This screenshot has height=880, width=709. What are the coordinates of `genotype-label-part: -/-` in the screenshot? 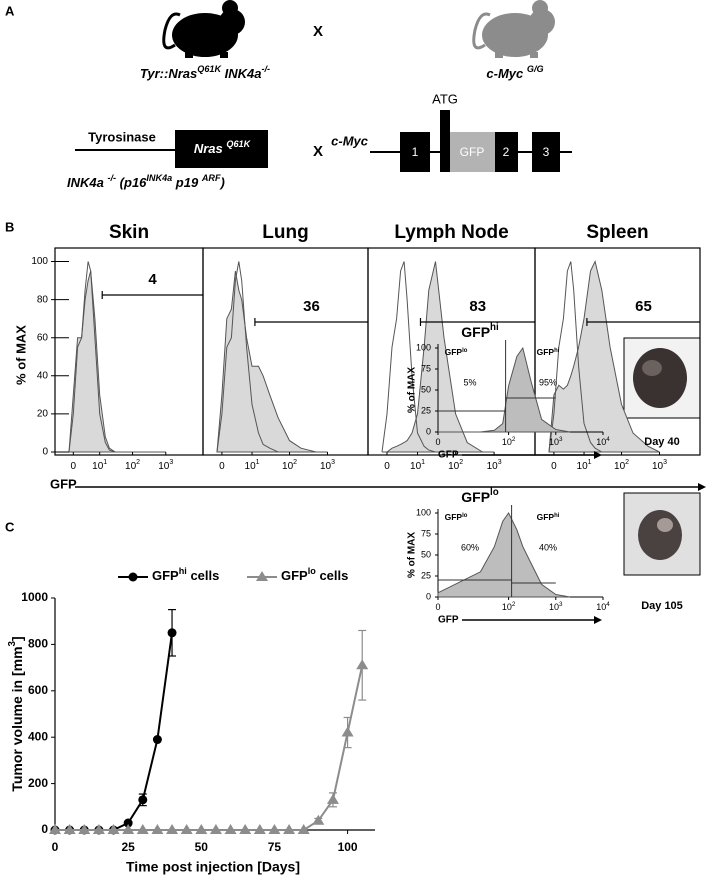 It's located at (111, 178).